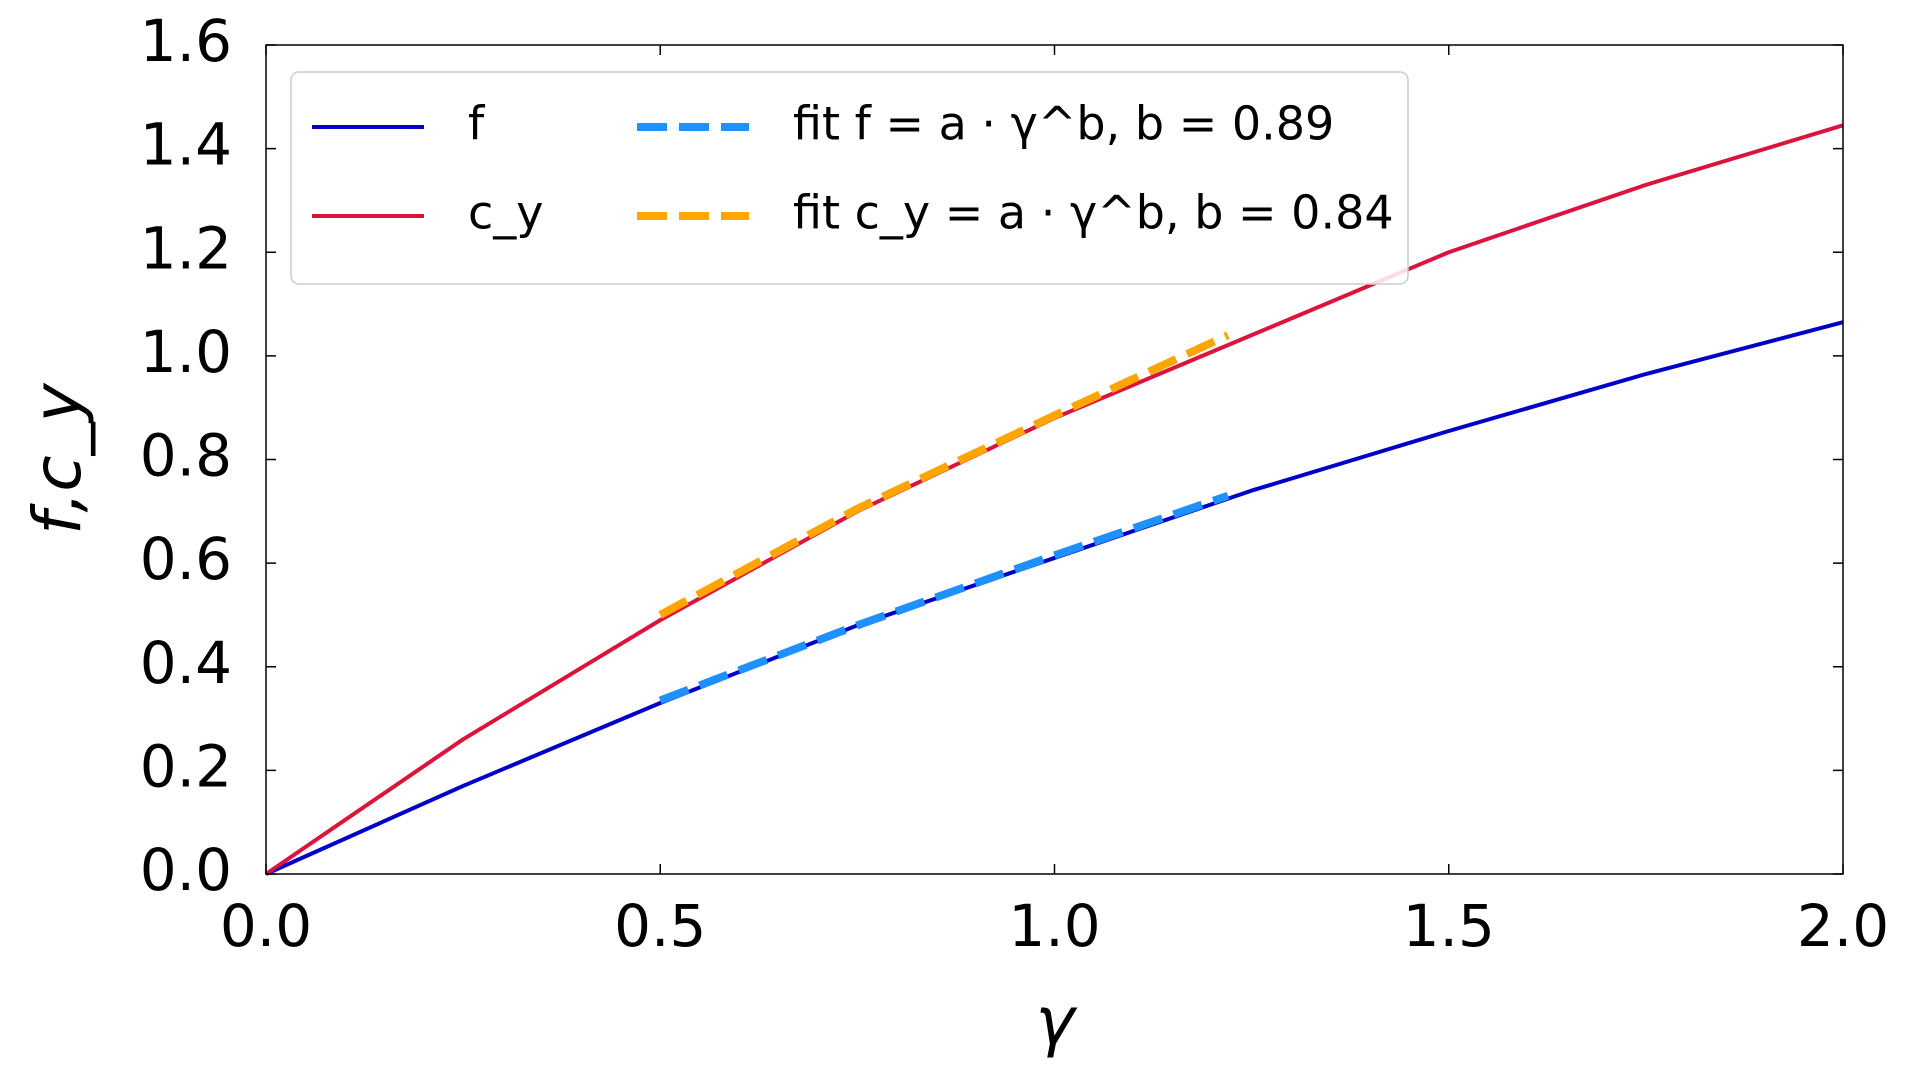  Describe the element at coordinates (1093, 213) in the screenshot. I see `legend-label: fit c_y = a · γ^b, b = 0.84` at that location.